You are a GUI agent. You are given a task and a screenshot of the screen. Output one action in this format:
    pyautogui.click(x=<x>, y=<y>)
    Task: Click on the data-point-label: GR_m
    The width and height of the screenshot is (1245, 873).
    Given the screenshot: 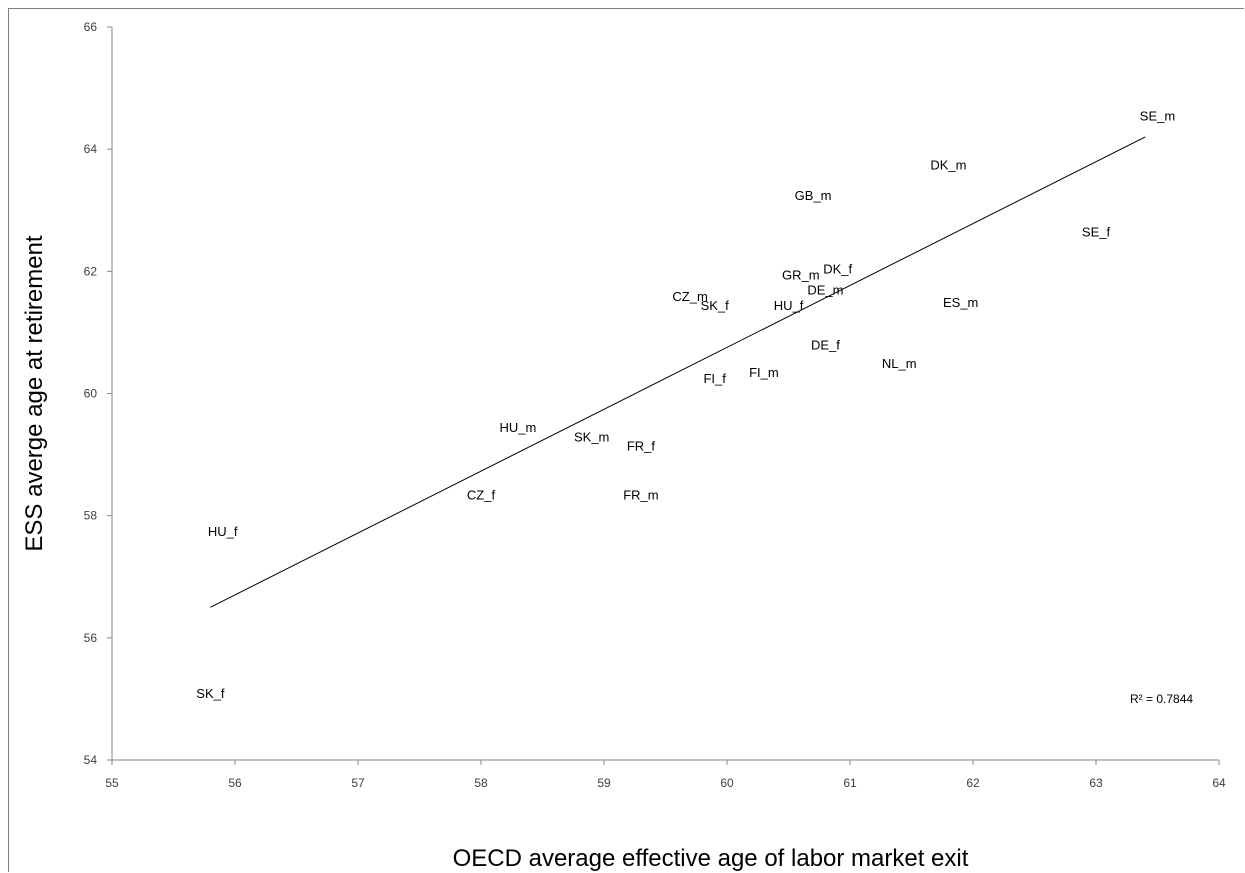 What is the action you would take?
    pyautogui.click(x=801, y=274)
    